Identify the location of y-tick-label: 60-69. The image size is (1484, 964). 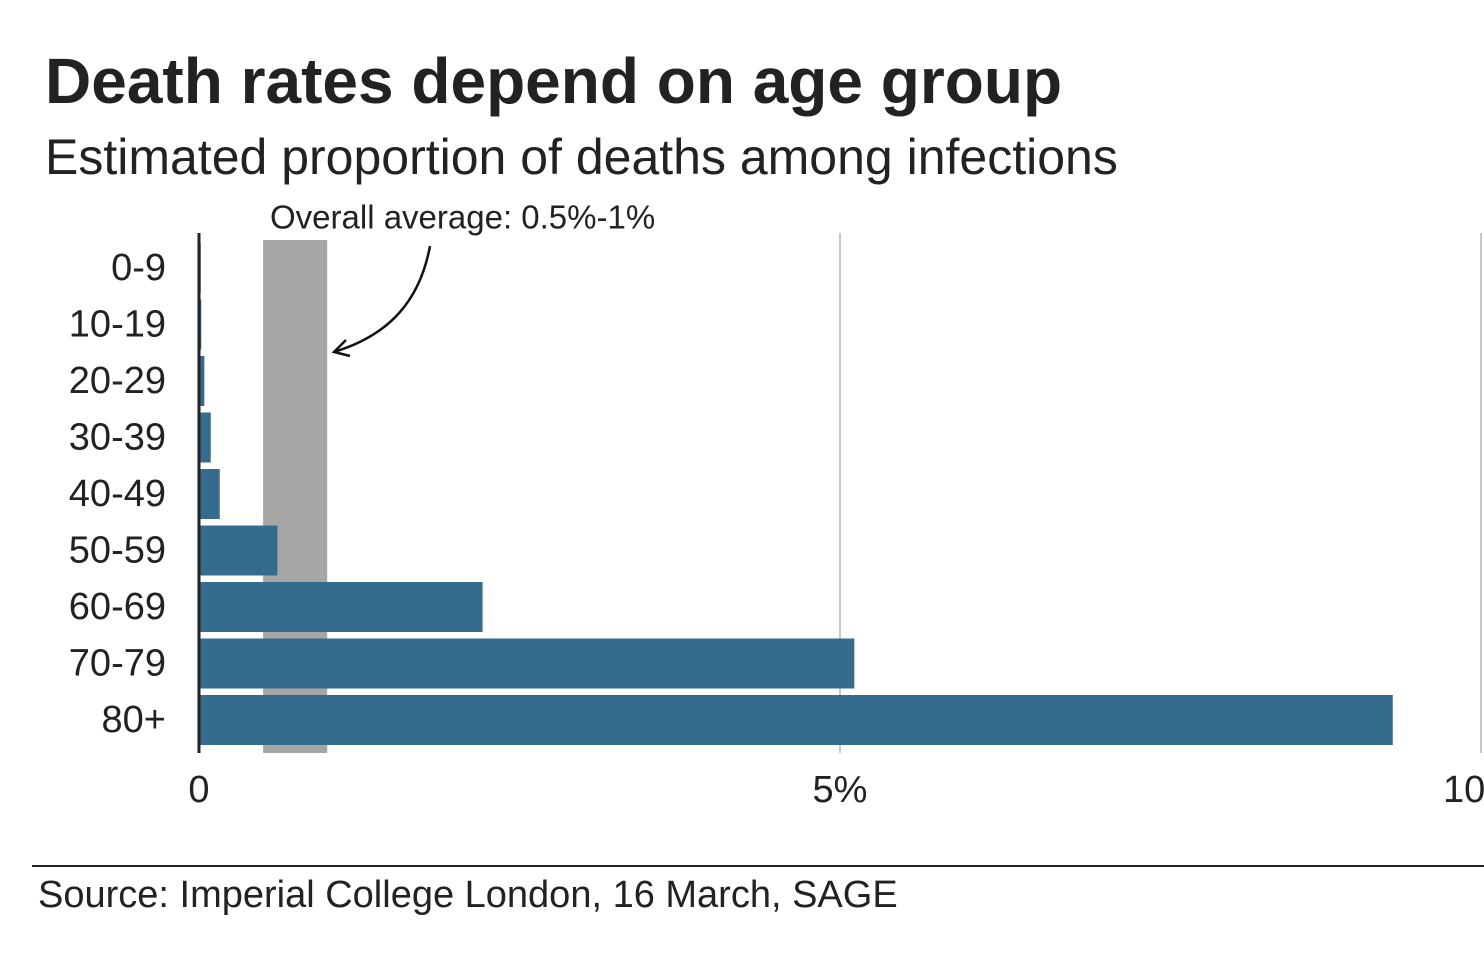
(117, 607).